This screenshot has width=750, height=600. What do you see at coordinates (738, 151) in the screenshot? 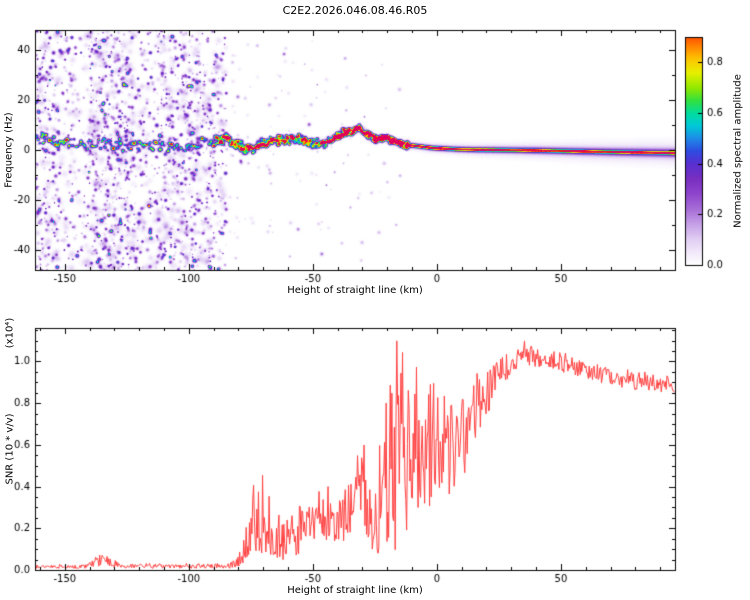
I see `colorbar-label: Normalized spectral amplitude` at bounding box center [738, 151].